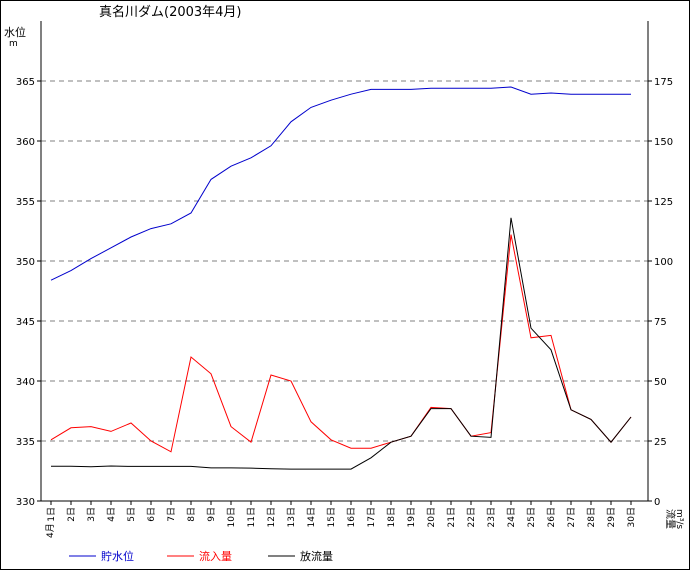 Image resolution: width=690 pixels, height=573 pixels. Describe the element at coordinates (663, 202) in the screenshot. I see `y-right-tick-label: 125` at that location.